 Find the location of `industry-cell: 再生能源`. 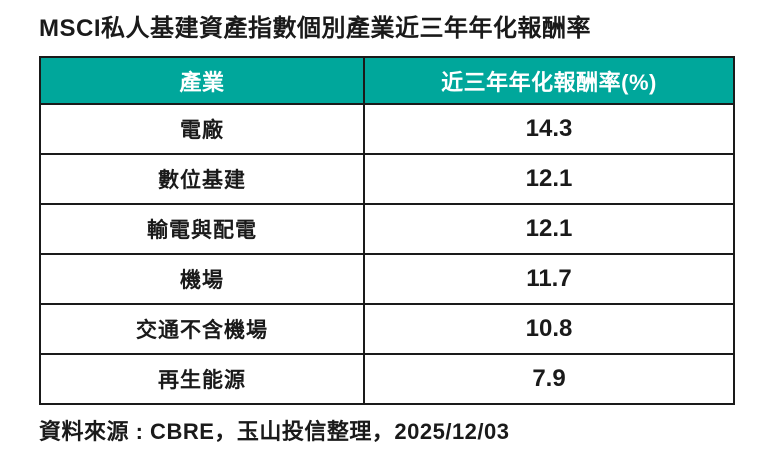

industry-cell: 再生能源 is located at coordinates (202, 379).